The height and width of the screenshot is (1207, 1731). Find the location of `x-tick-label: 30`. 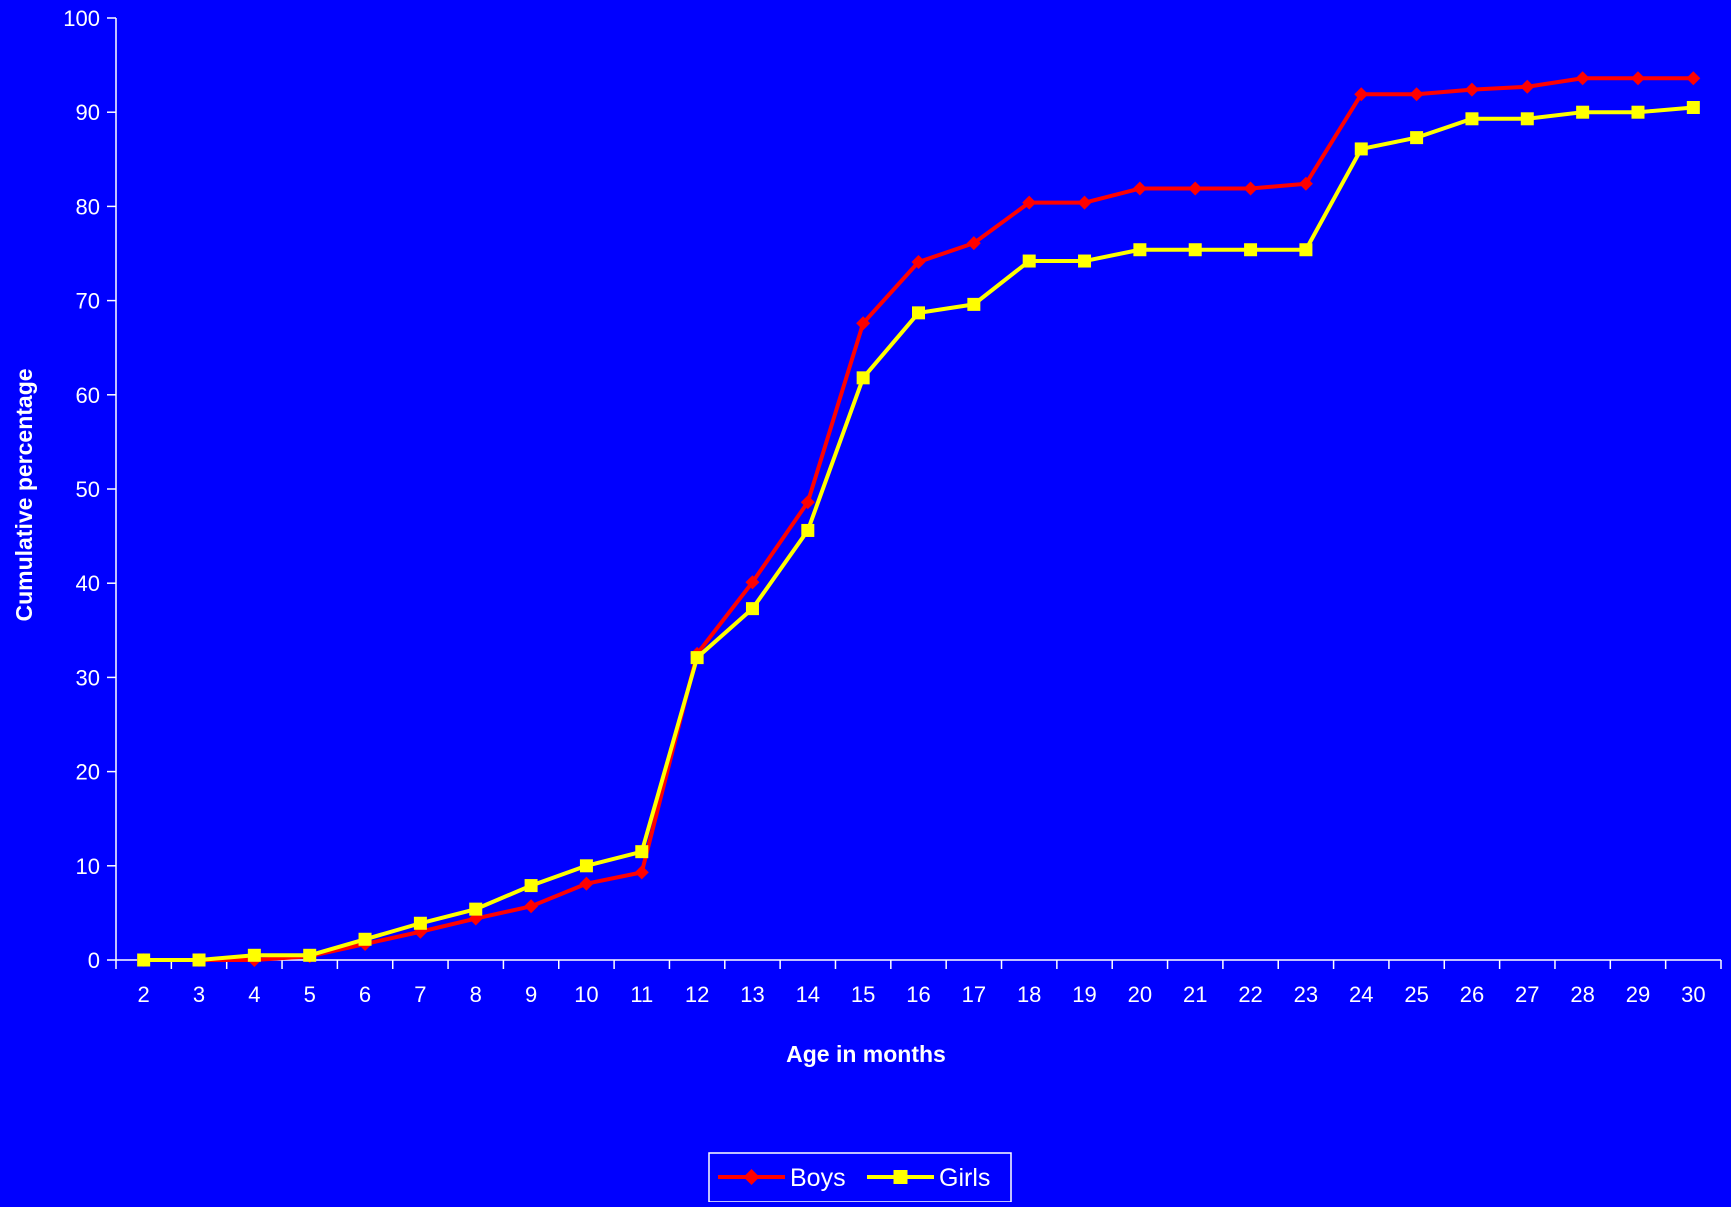

x-tick-label: 30 is located at coordinates (1693, 994).